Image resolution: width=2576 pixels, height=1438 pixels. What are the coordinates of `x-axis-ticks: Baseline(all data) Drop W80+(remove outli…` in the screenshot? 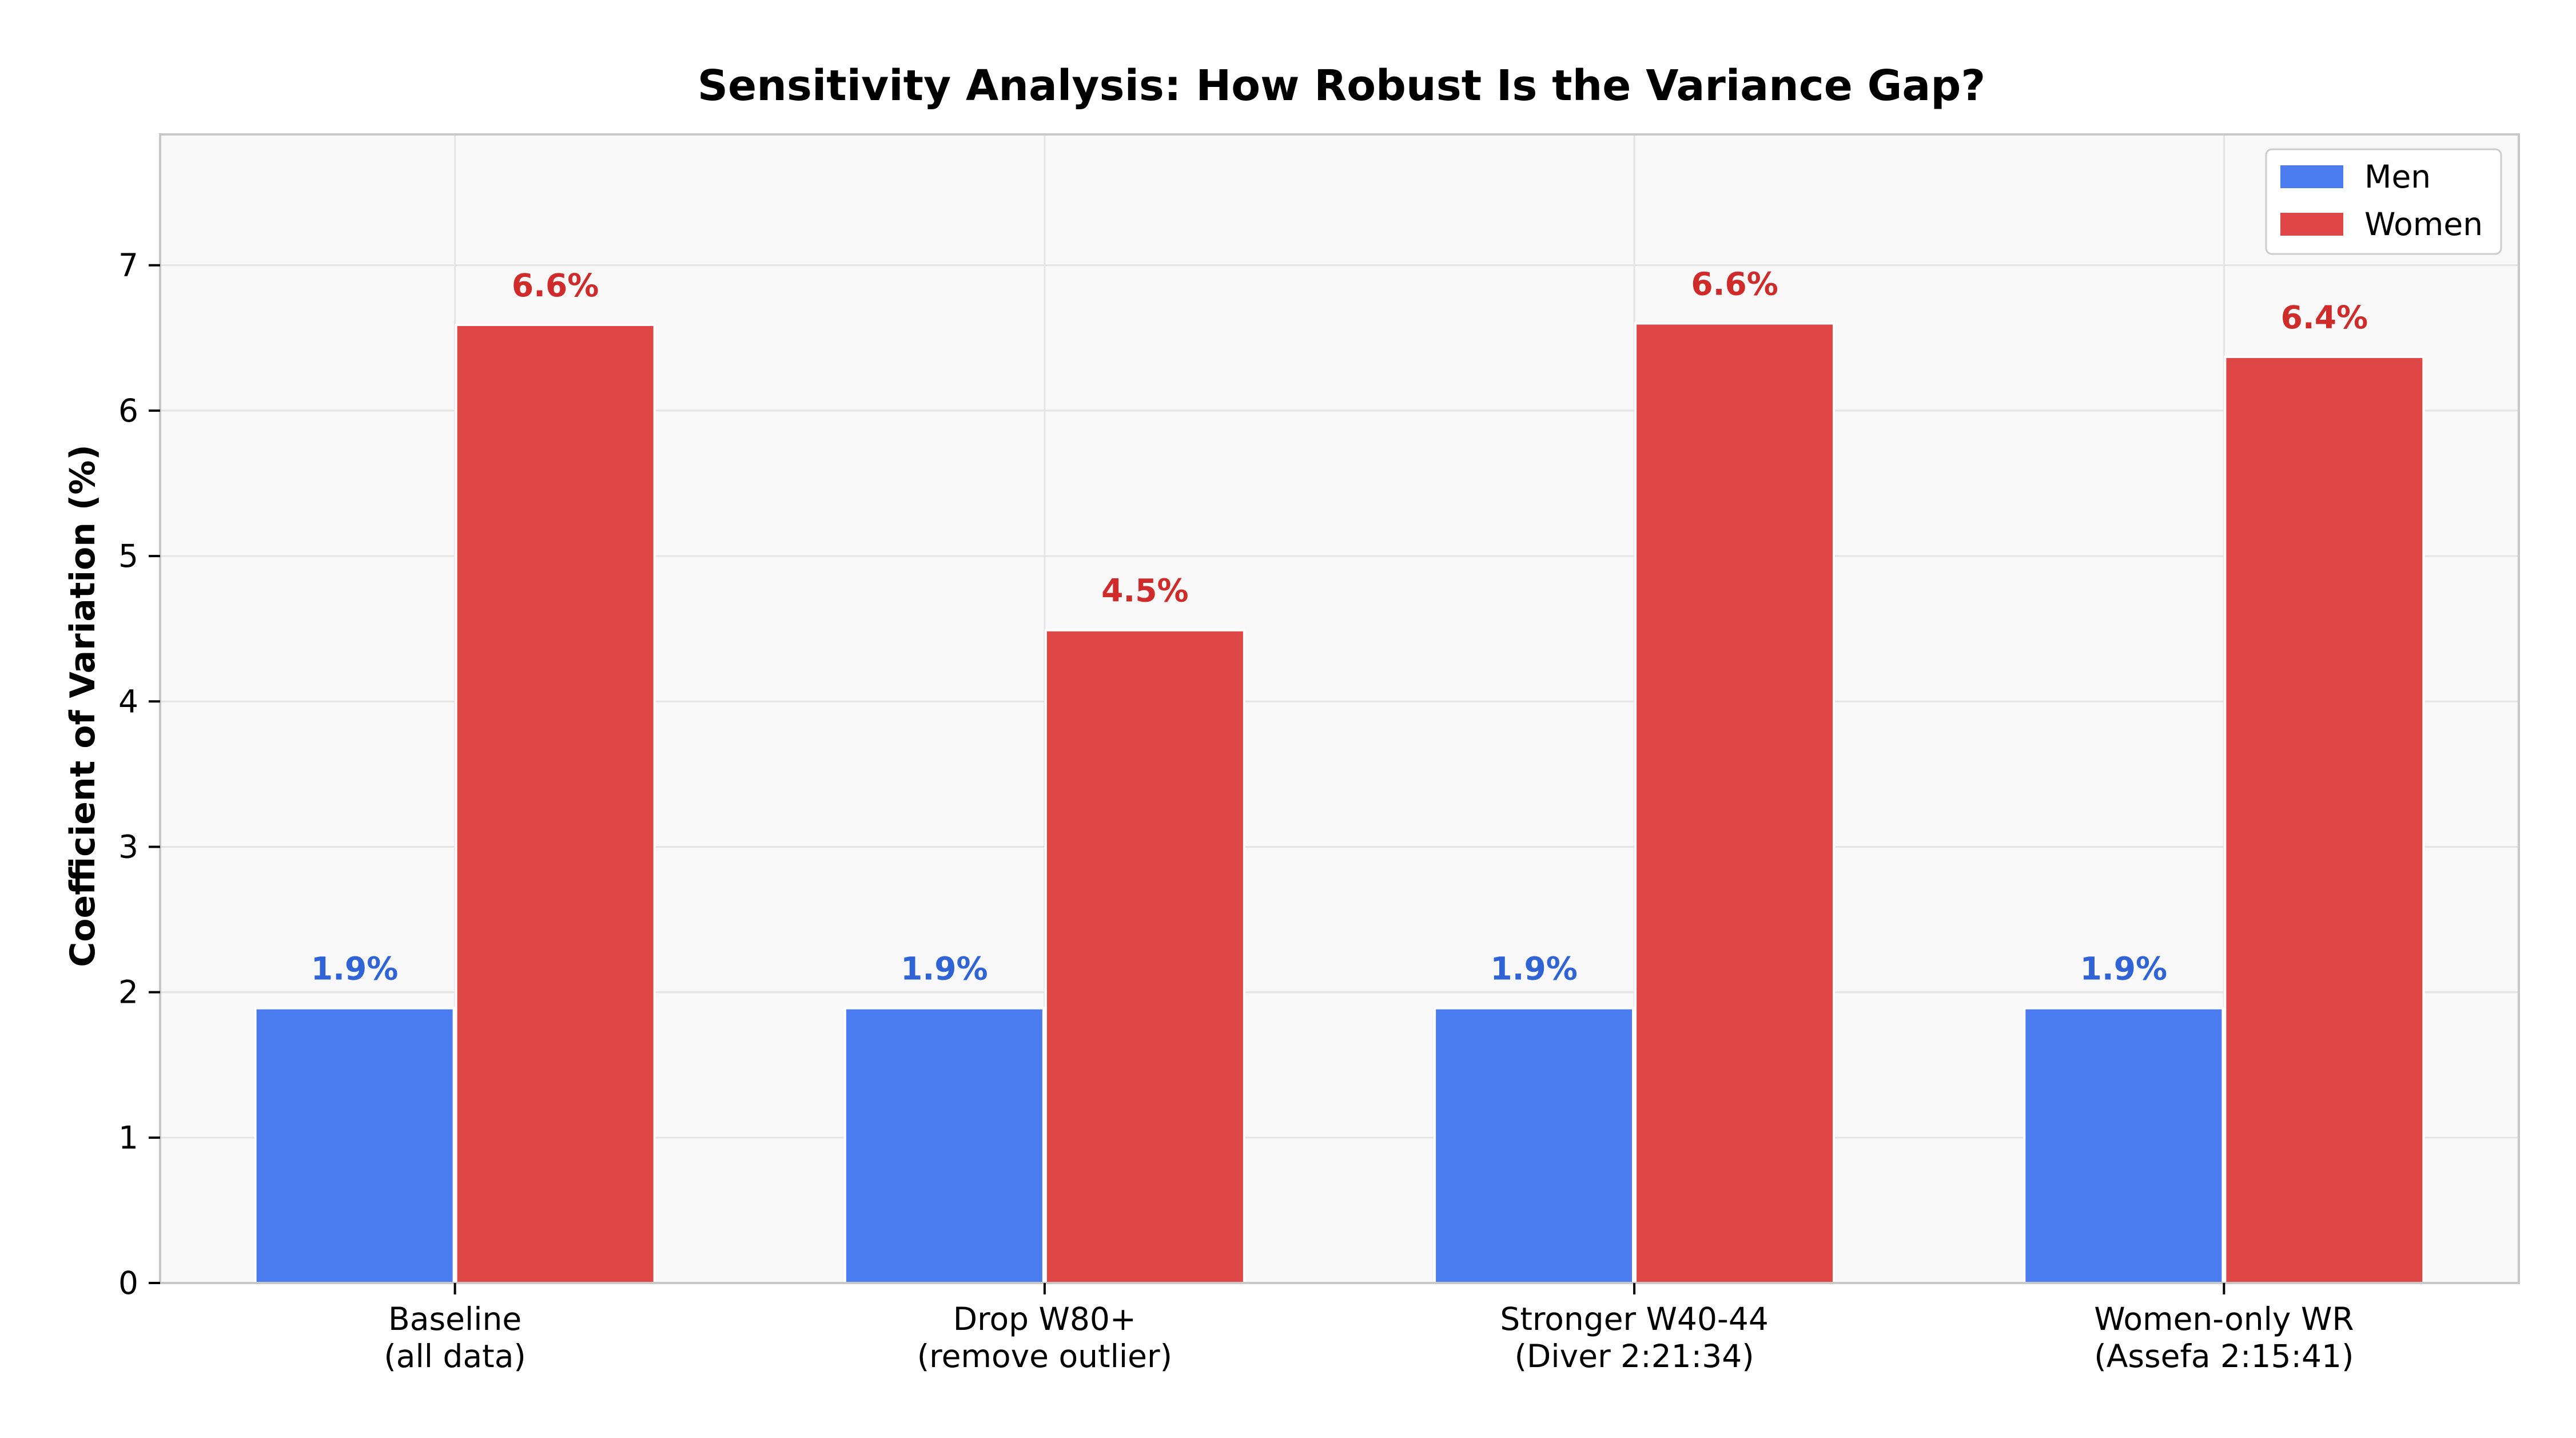 It's located at (1369, 1329).